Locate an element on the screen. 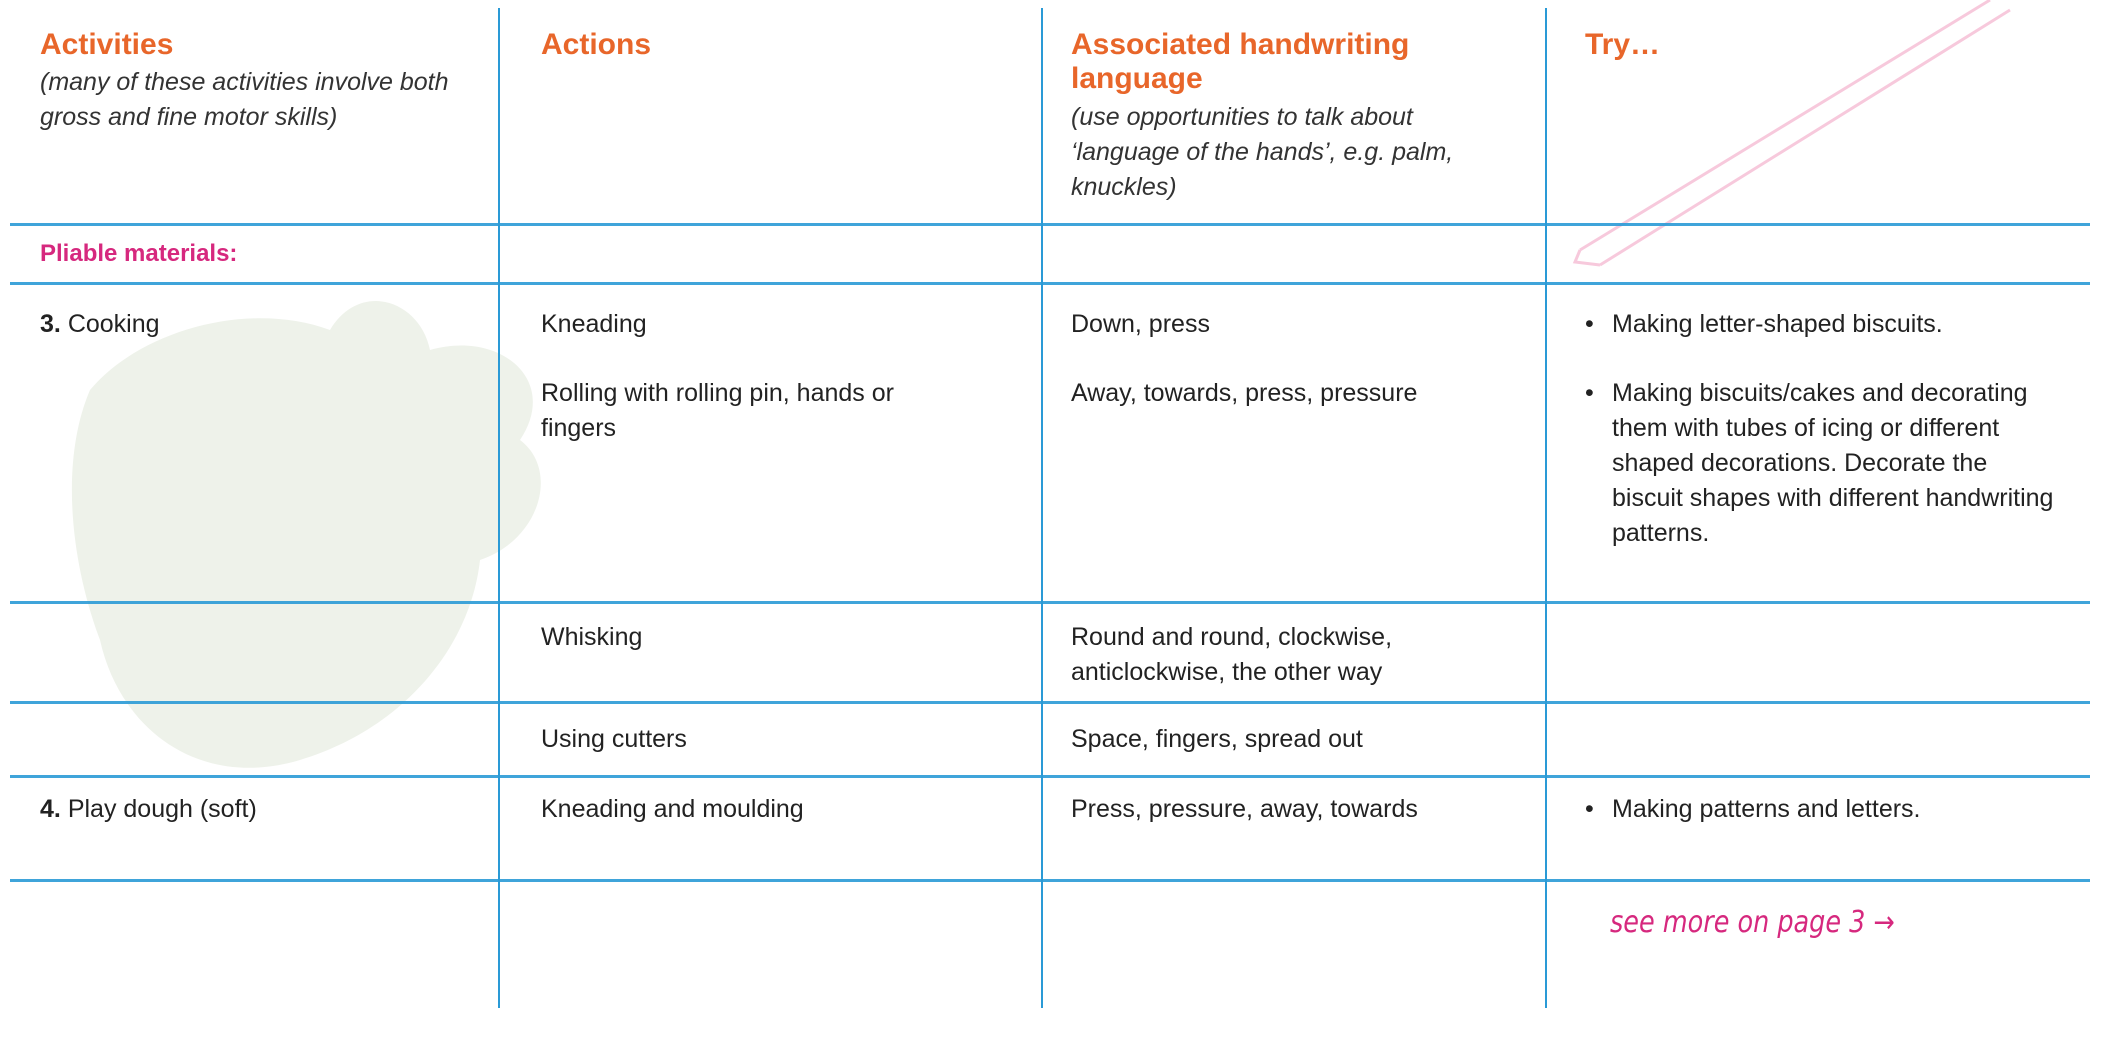 This screenshot has height=1038, width=2101. column-title: Actions is located at coordinates (596, 44).